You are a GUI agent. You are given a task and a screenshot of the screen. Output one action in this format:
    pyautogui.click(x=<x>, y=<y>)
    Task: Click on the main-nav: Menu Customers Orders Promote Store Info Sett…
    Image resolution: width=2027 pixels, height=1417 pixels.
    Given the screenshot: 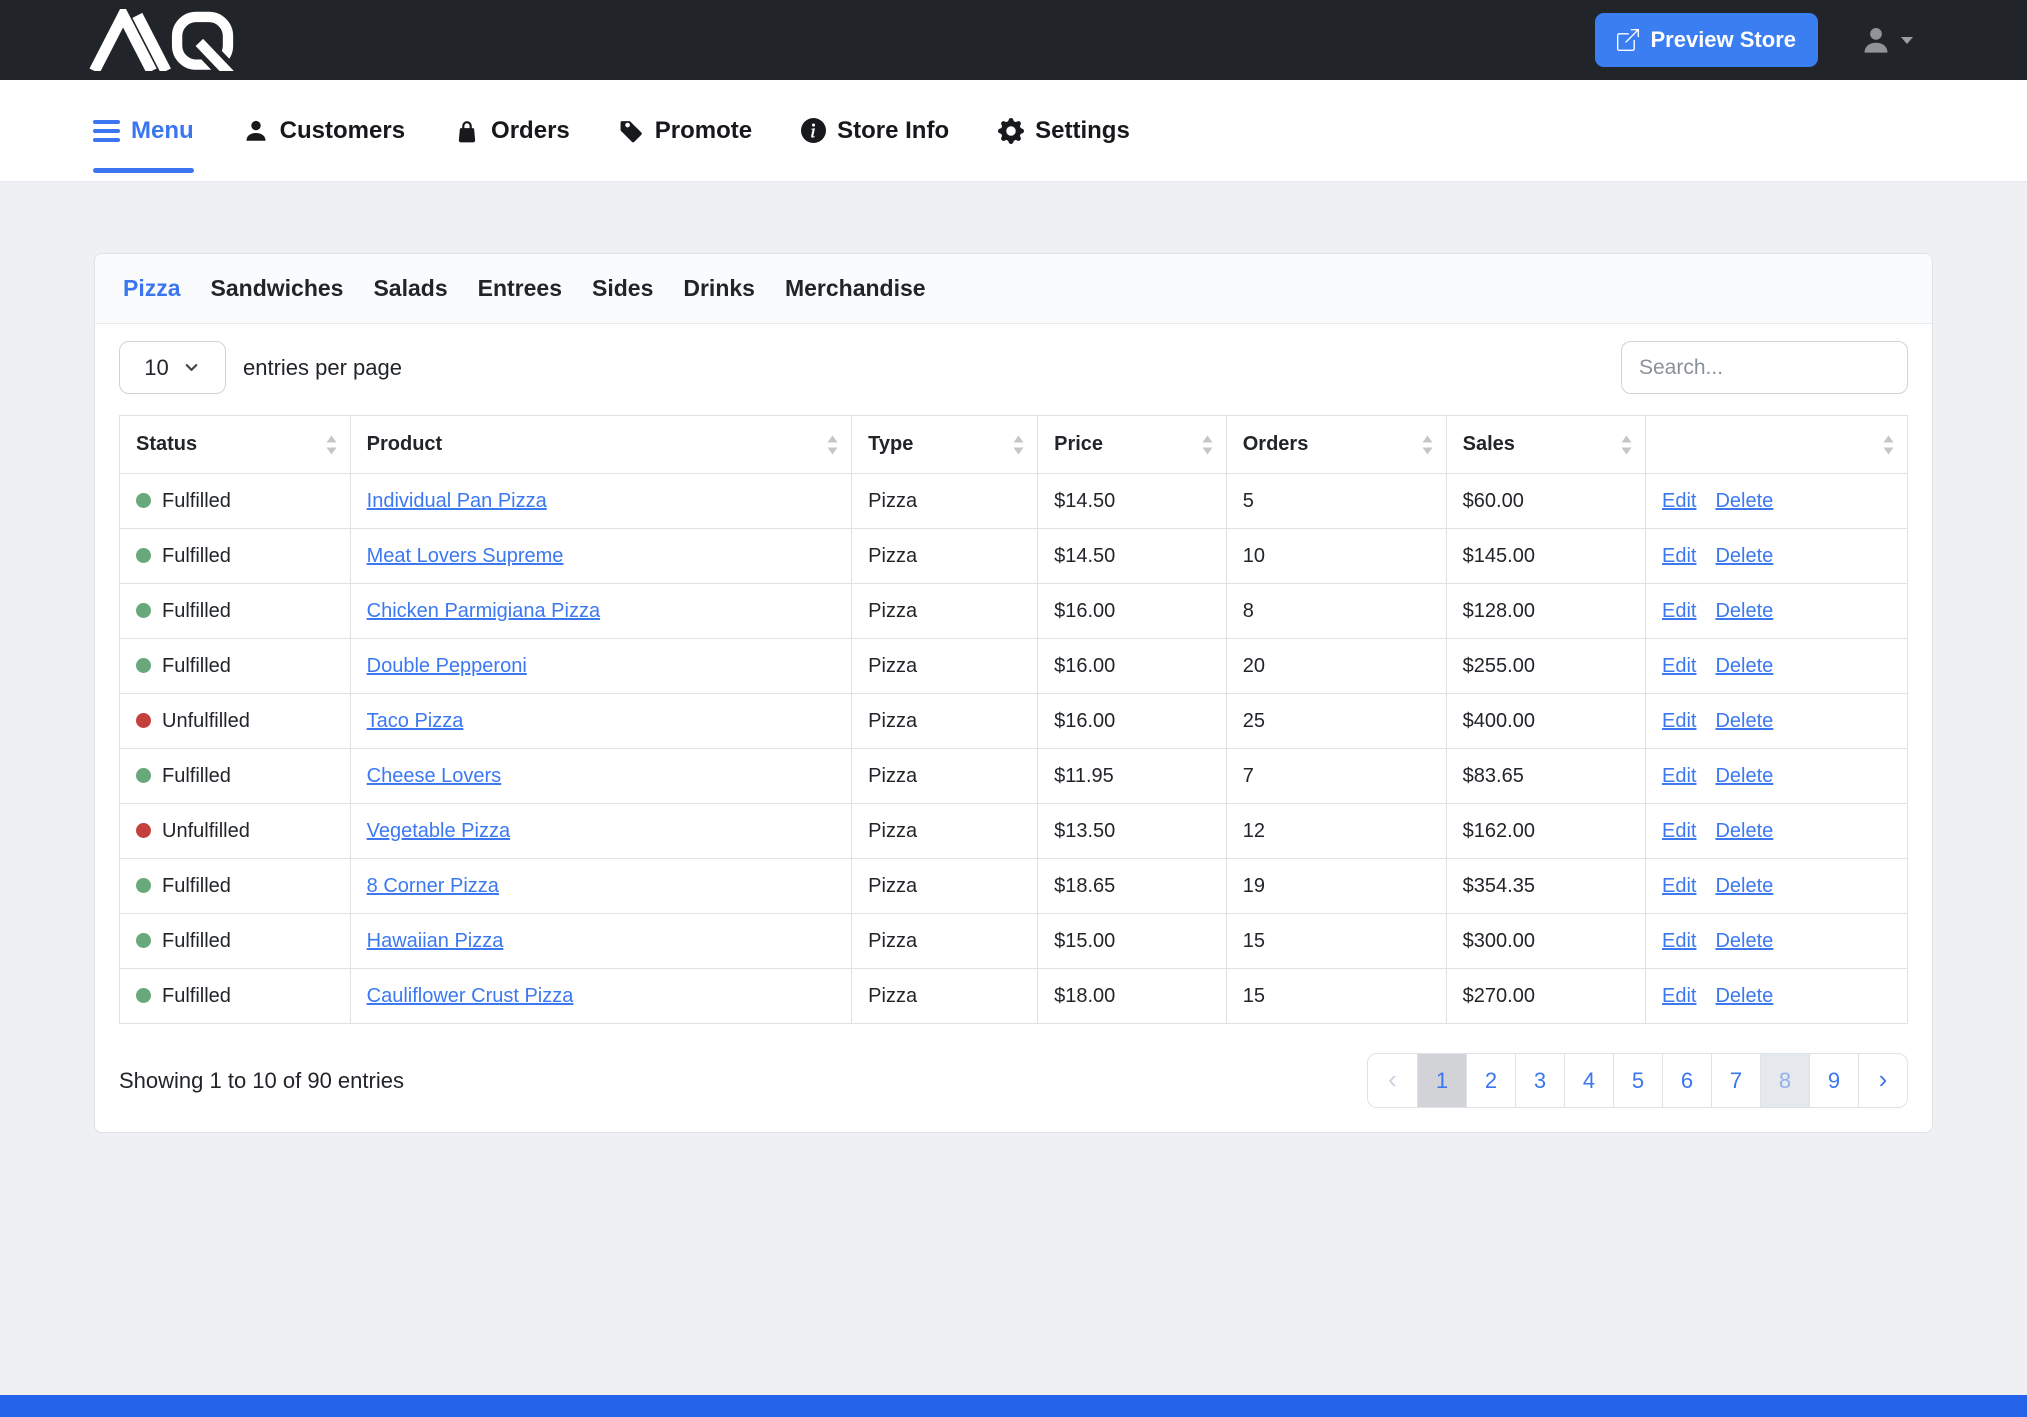 What is the action you would take?
    pyautogui.click(x=1013, y=131)
    